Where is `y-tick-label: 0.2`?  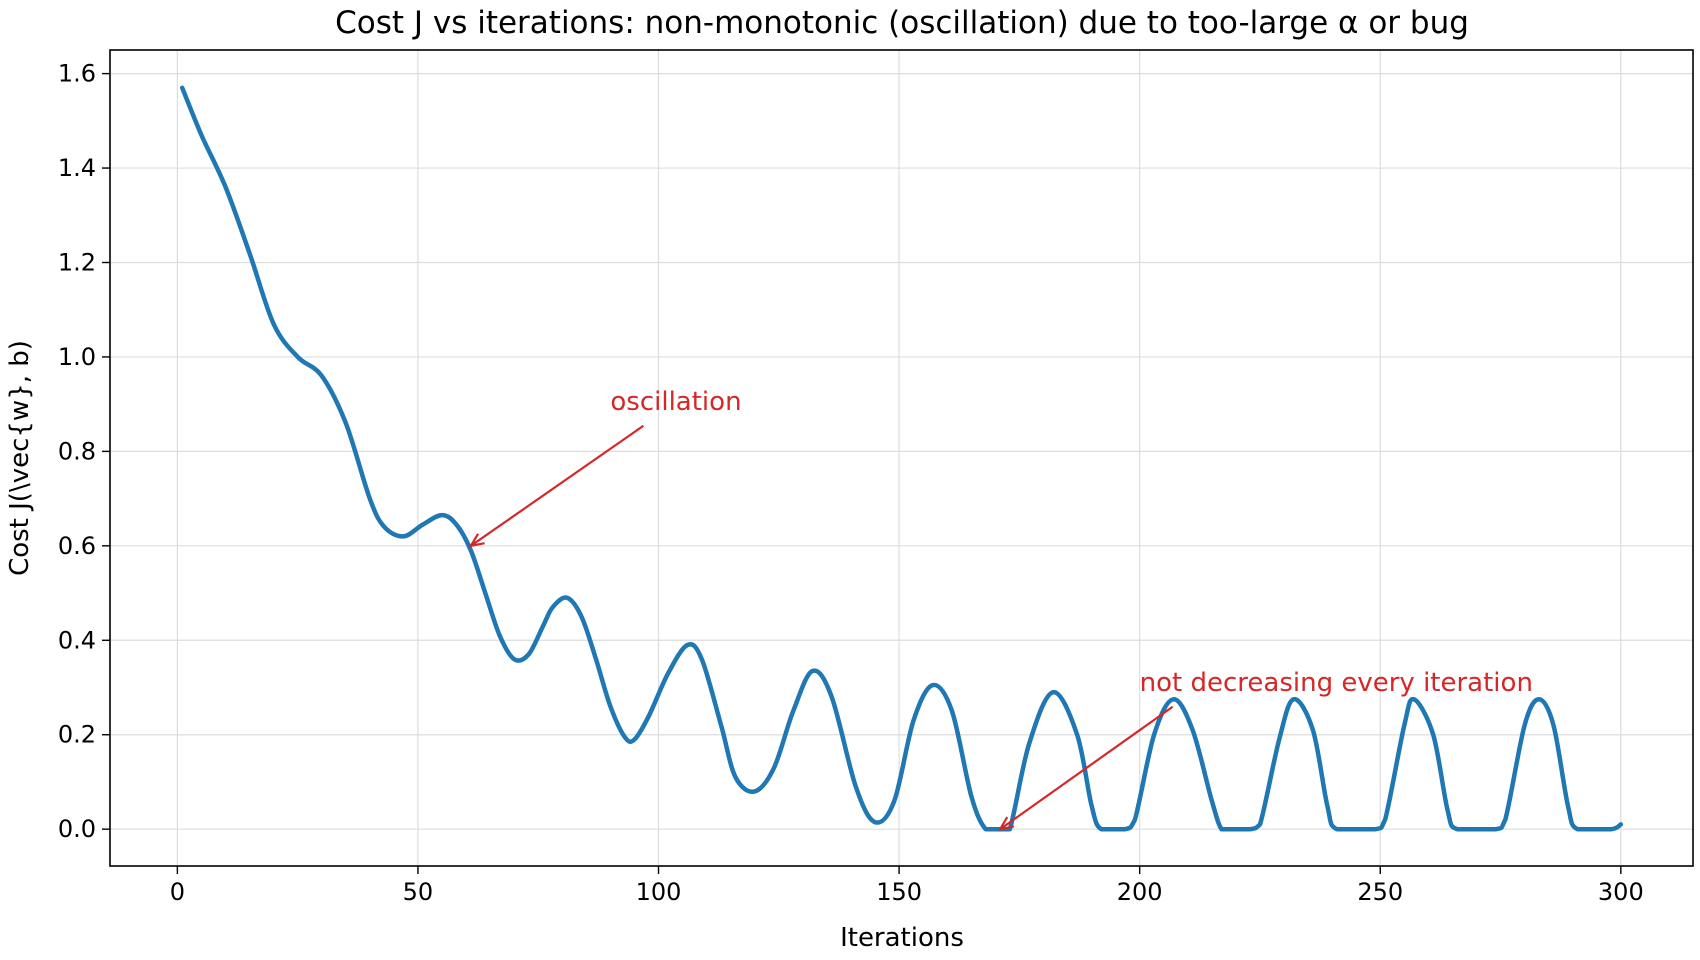
y-tick-label: 0.2 is located at coordinates (77, 735).